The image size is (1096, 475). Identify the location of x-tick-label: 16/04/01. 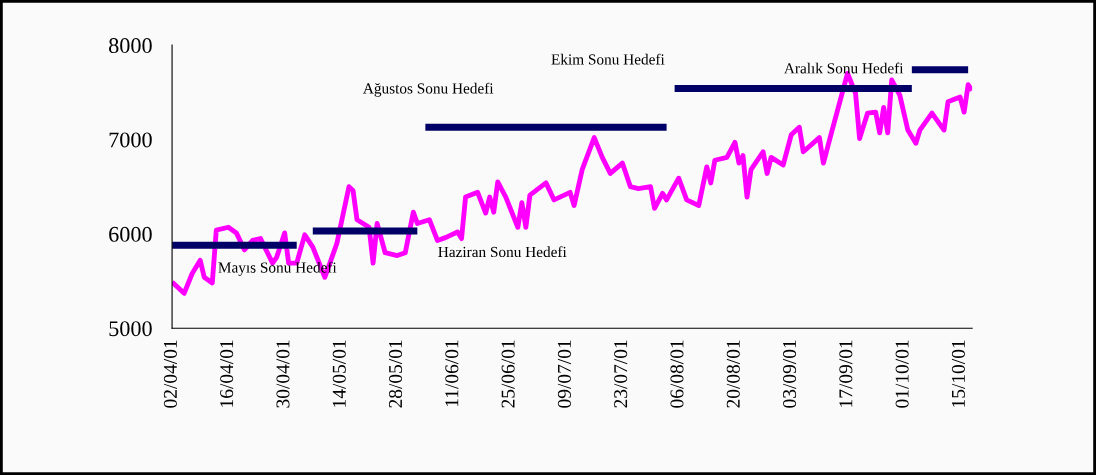
(227, 373).